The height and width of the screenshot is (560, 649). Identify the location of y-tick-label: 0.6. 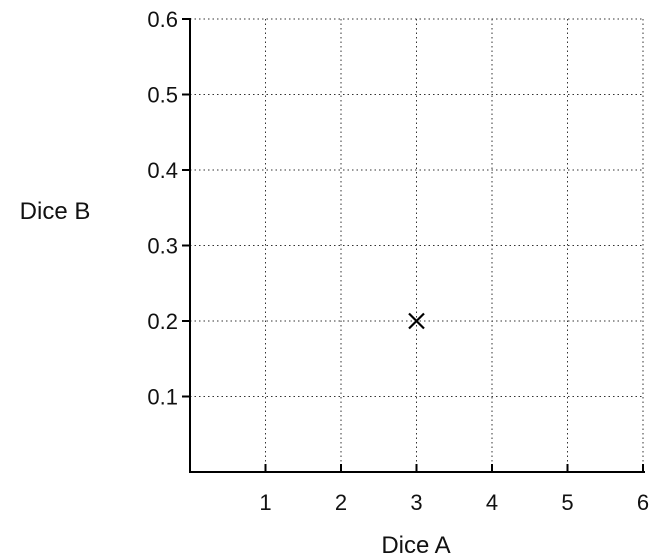
(162, 19).